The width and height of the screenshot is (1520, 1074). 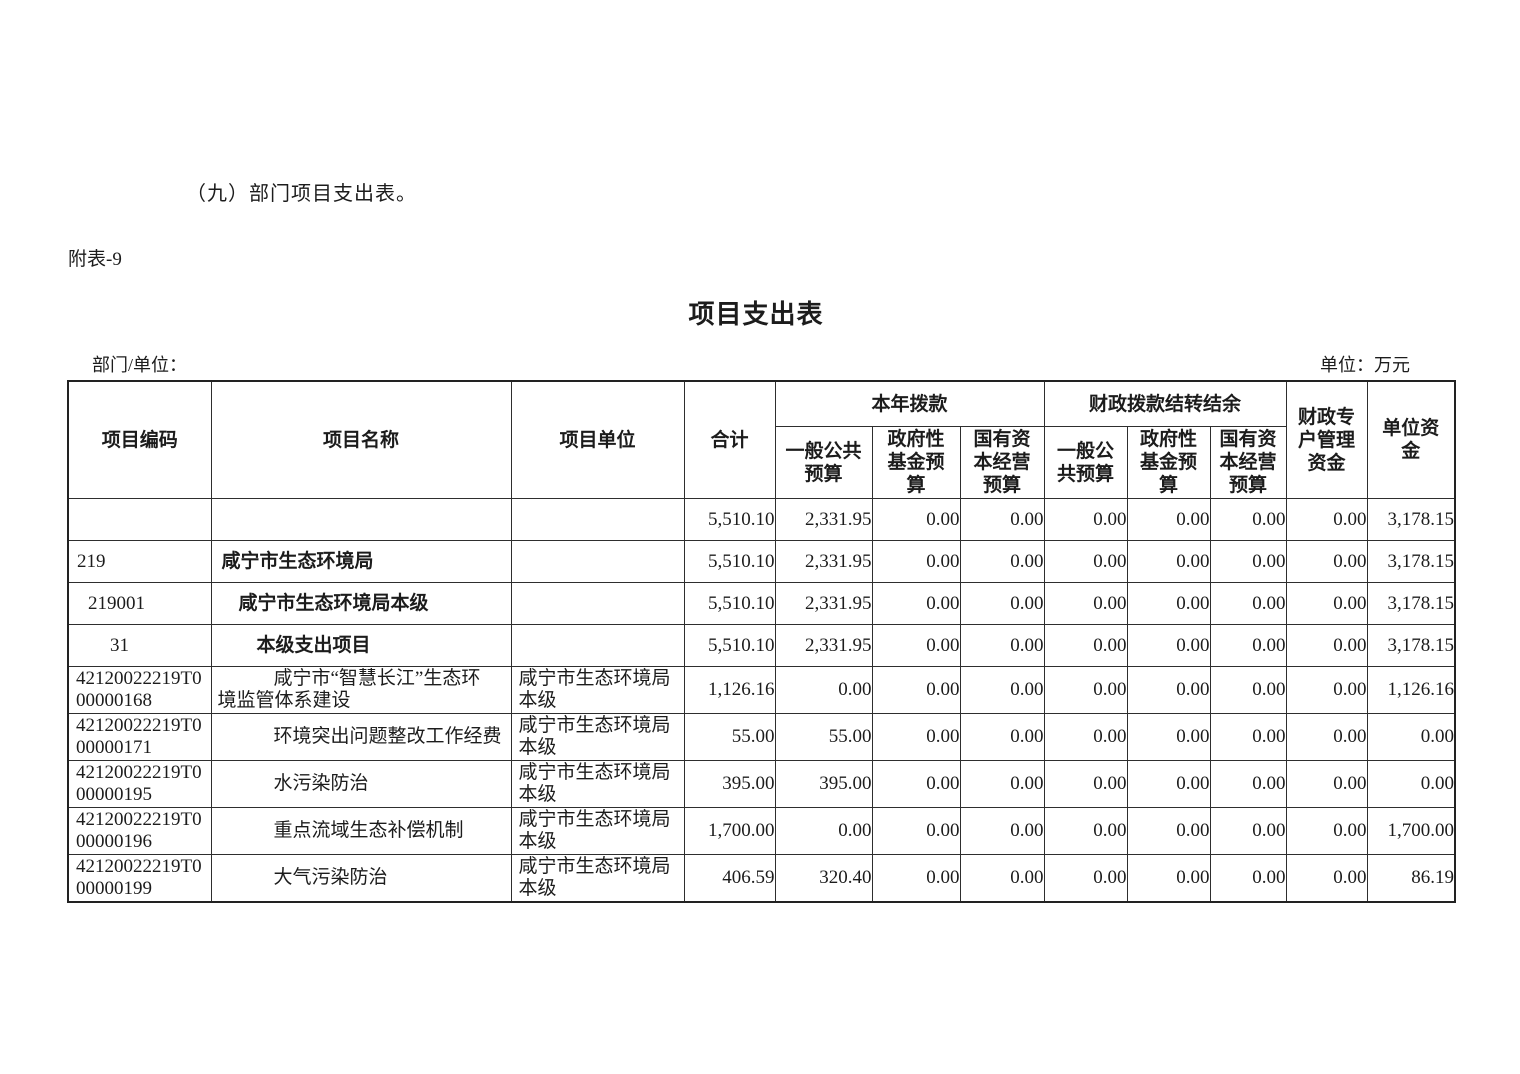 I want to click on col-header-co-general-public-budget: 一般公 共预算, so click(x=1085, y=462).